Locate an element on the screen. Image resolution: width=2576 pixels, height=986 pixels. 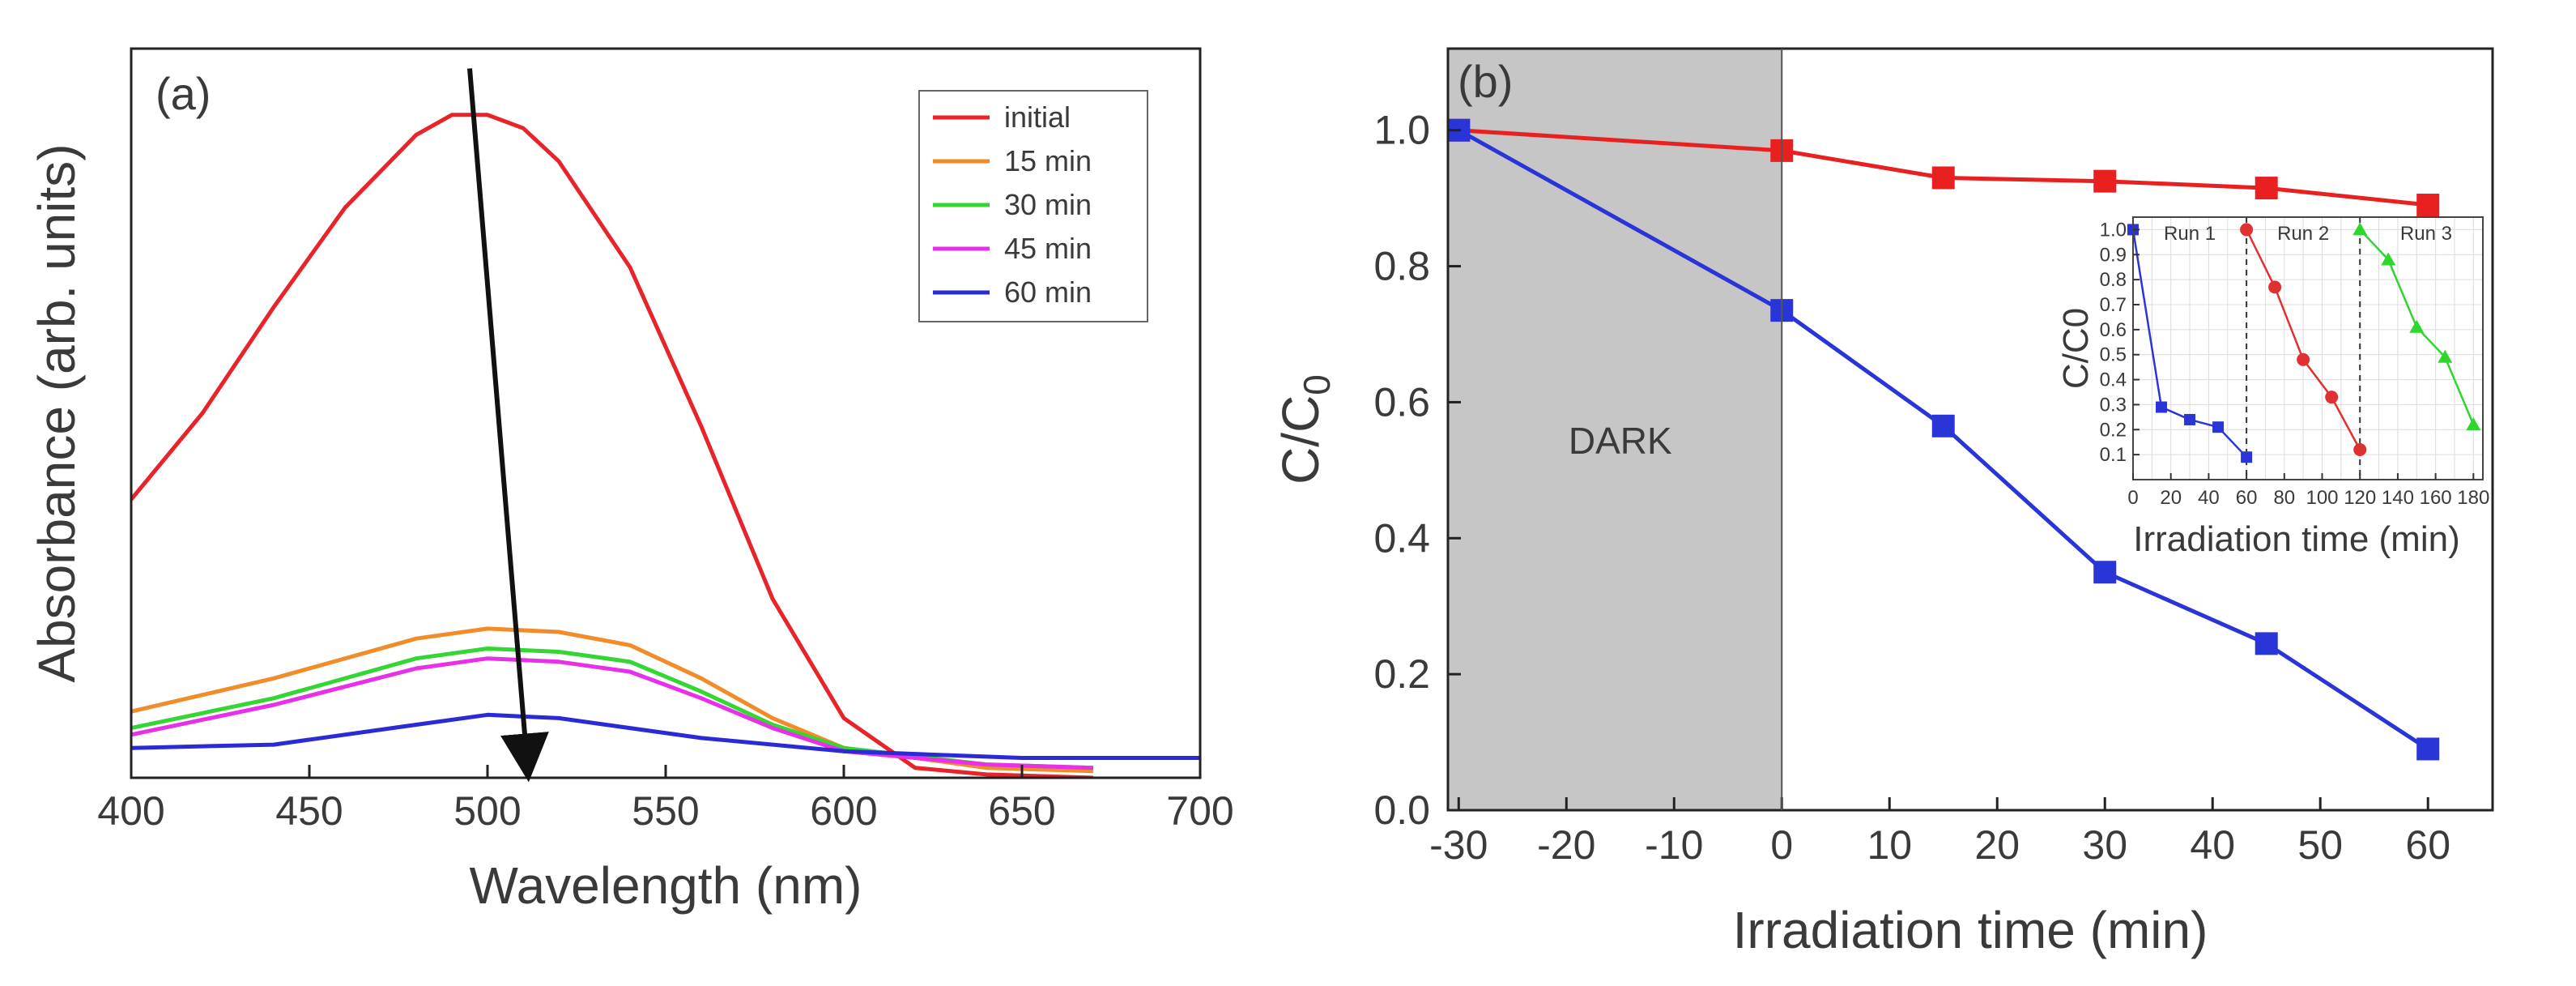
y-tick-label: 0.0 is located at coordinates (1401, 810).